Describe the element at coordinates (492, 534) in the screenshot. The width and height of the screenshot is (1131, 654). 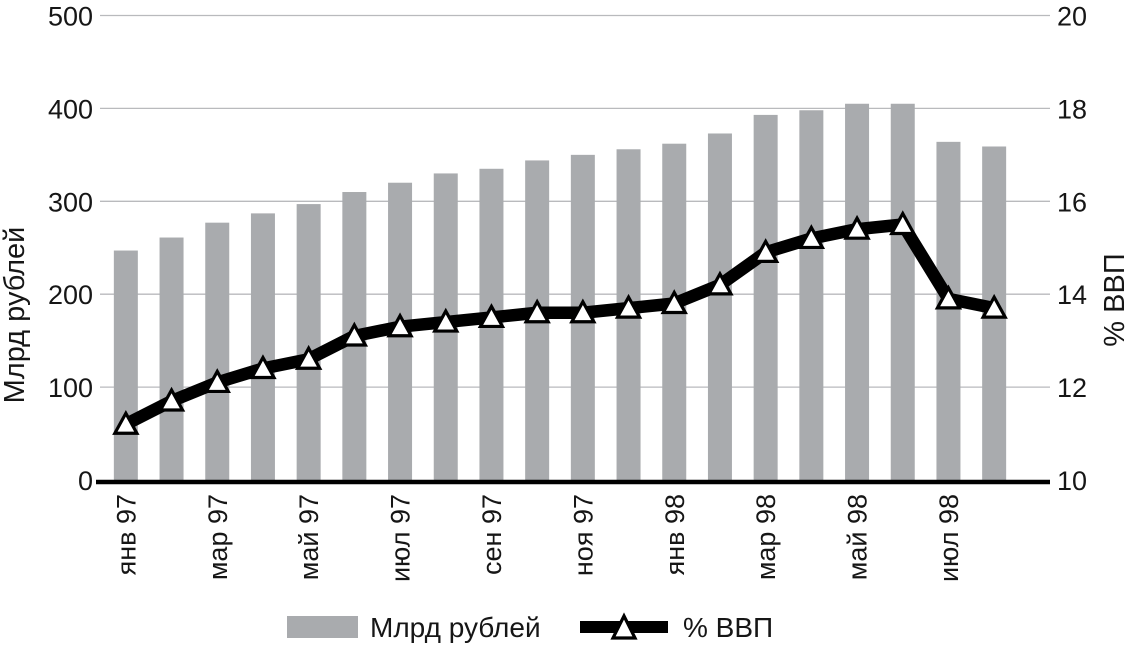
I see `x-axis-tick-label: сен 97` at that location.